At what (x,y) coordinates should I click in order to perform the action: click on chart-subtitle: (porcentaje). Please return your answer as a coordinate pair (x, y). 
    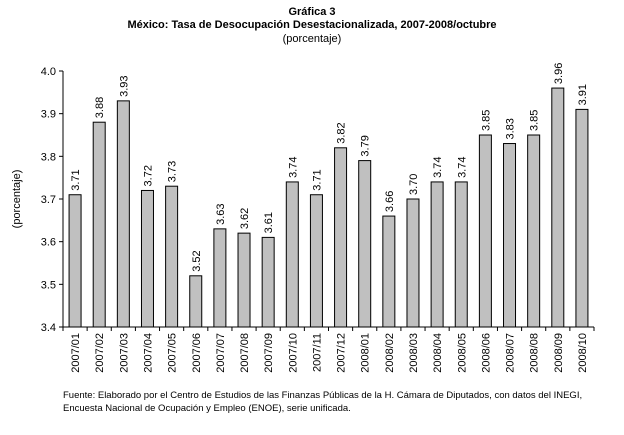
    Looking at the image, I should click on (312, 39).